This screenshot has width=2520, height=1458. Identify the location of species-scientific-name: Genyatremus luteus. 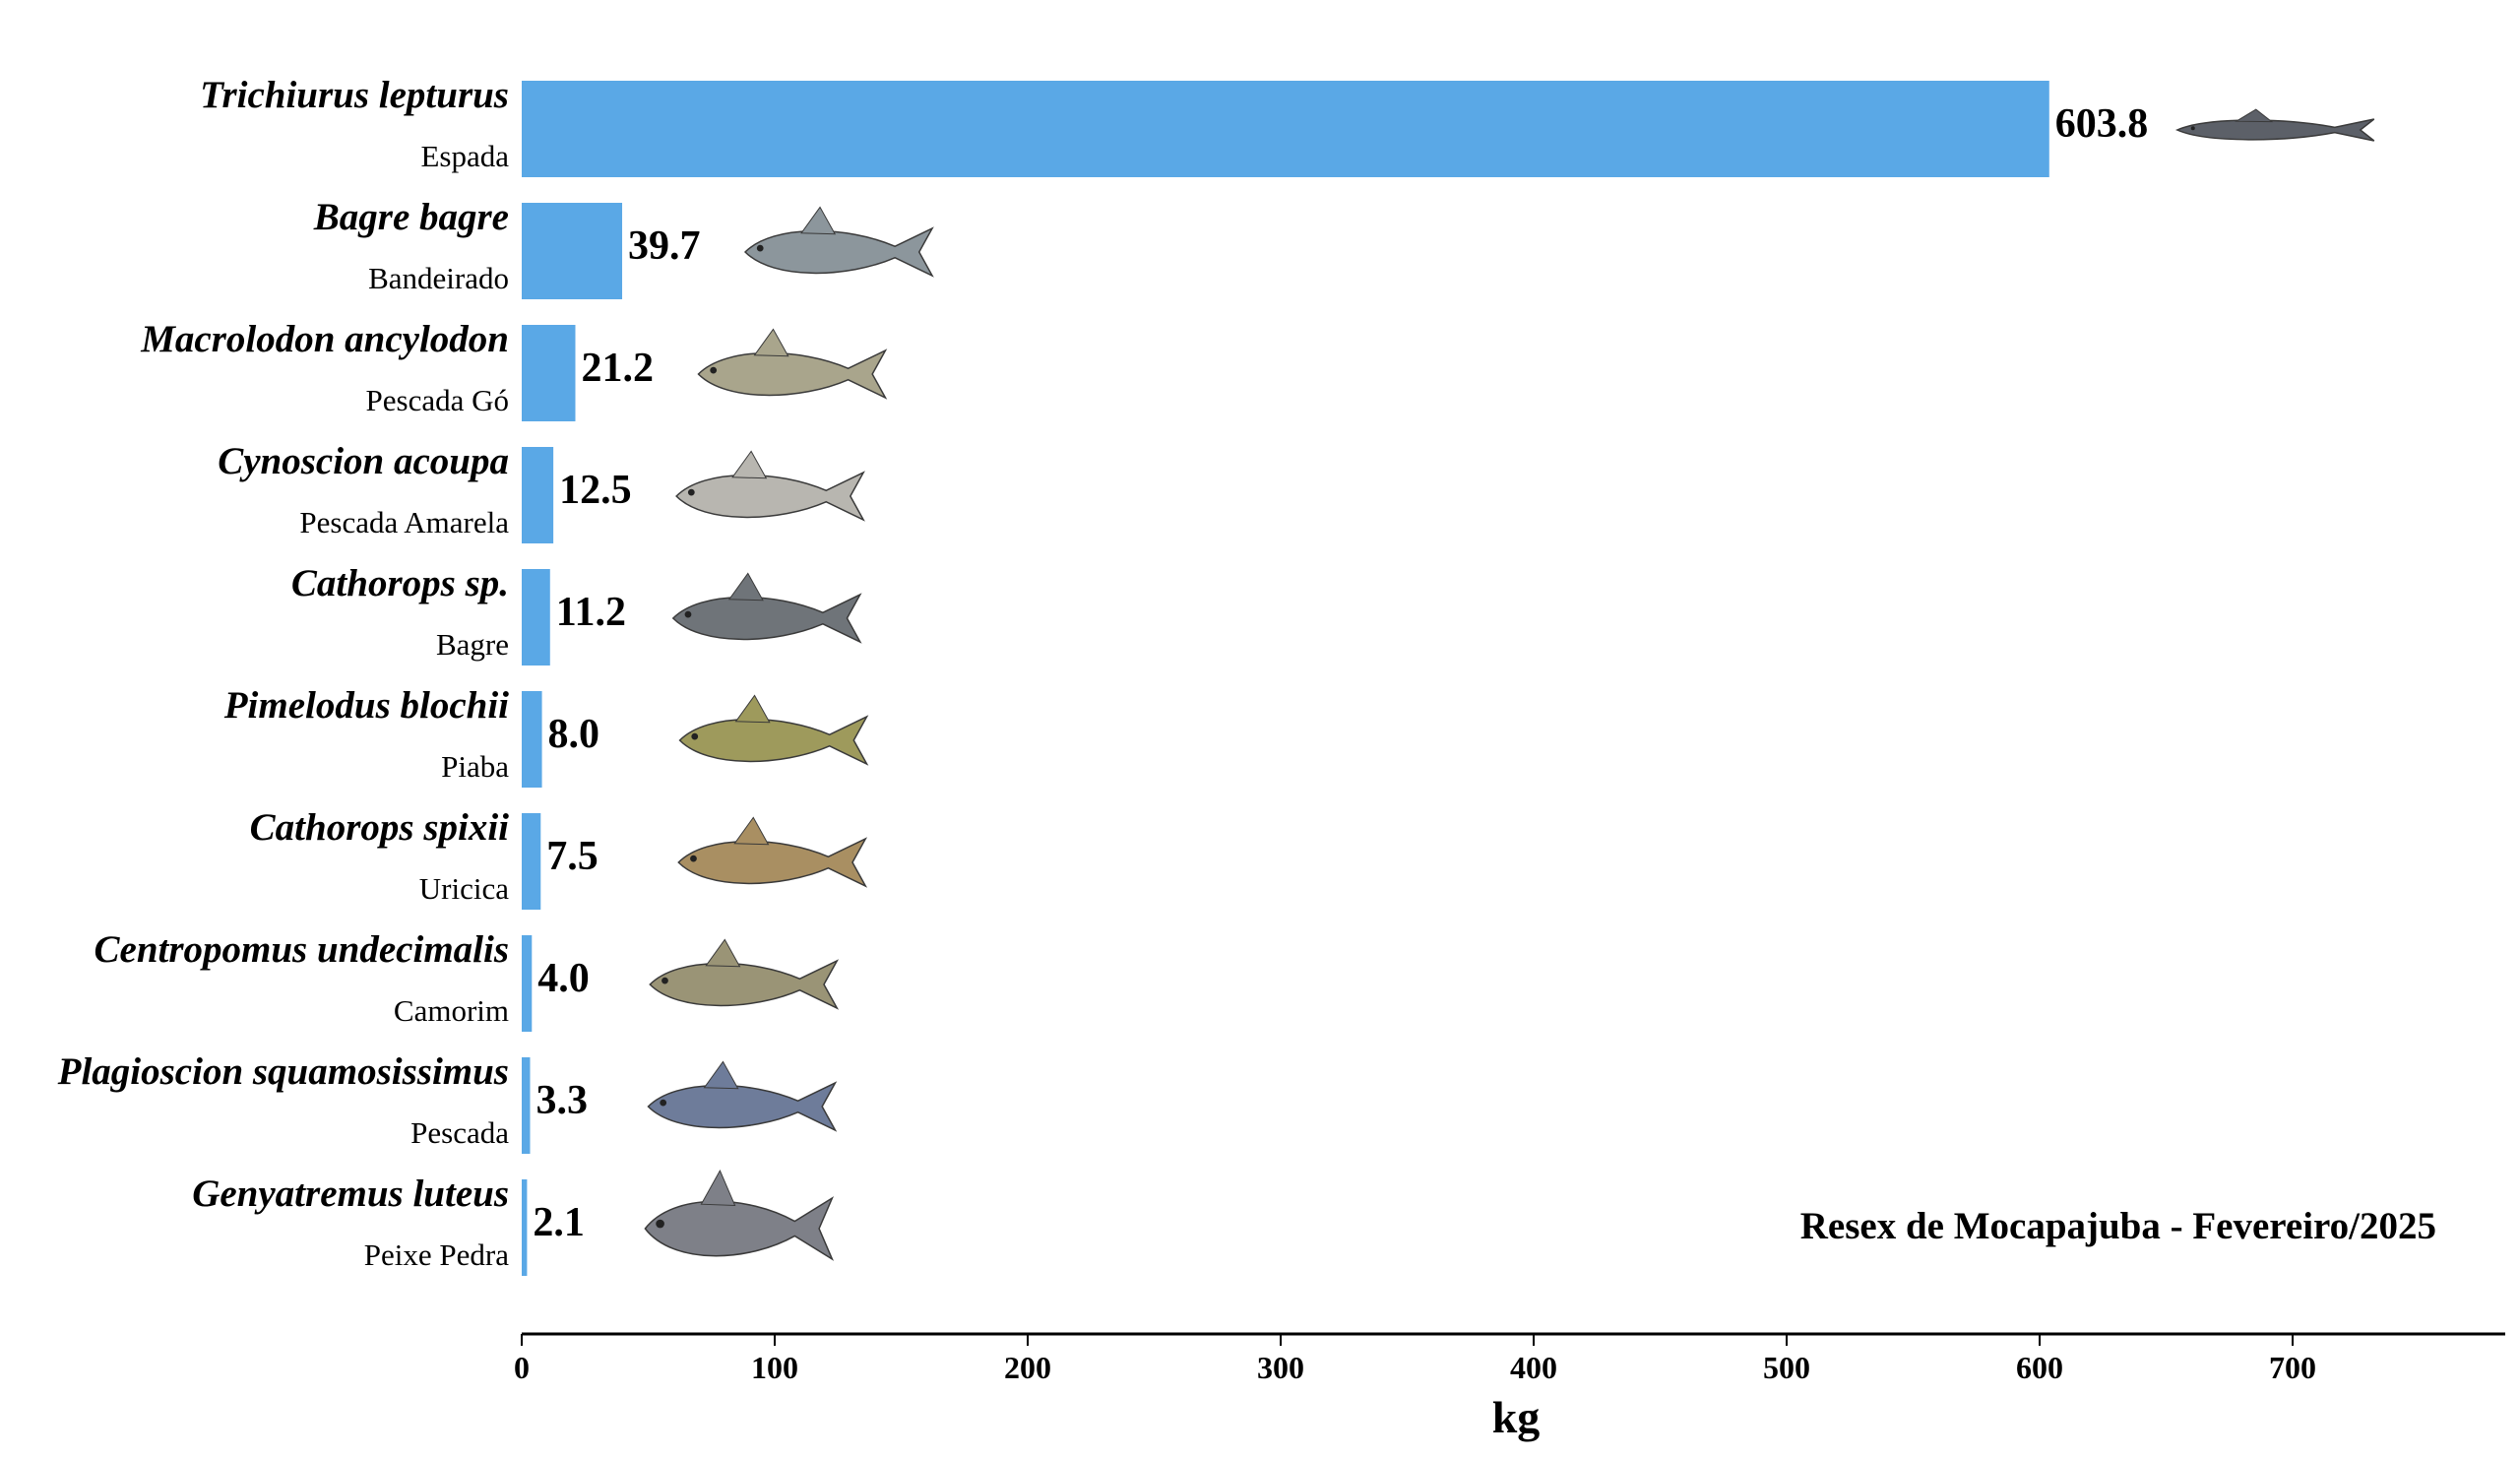
(350, 1194).